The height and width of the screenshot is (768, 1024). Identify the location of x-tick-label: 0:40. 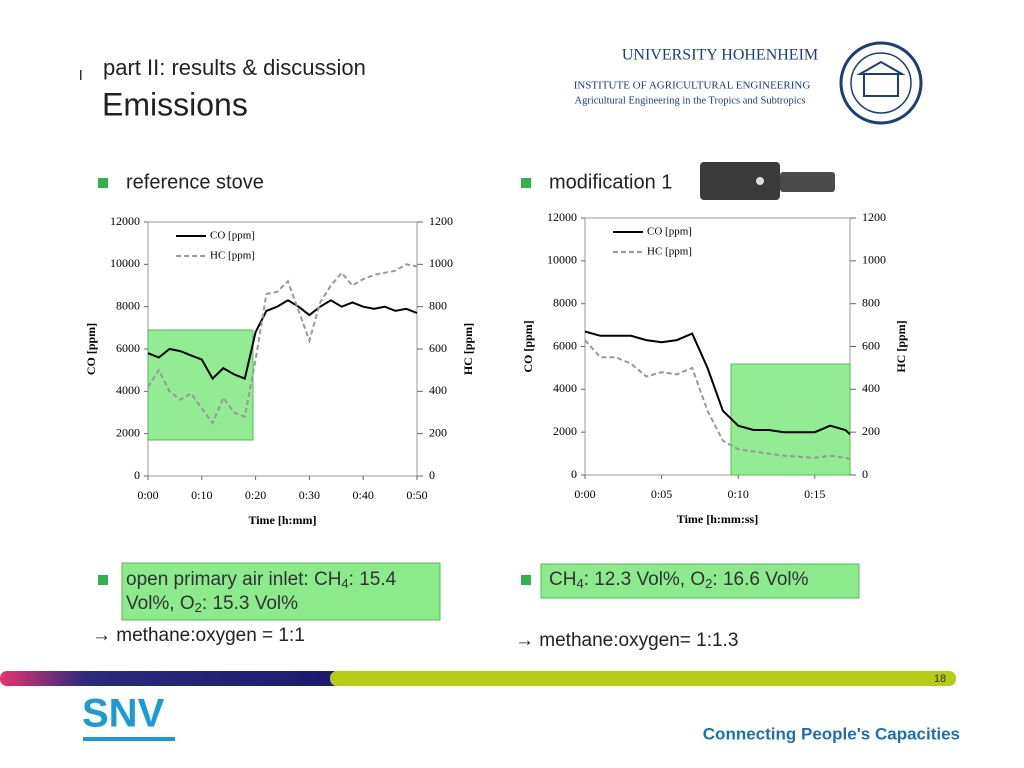
(363, 495).